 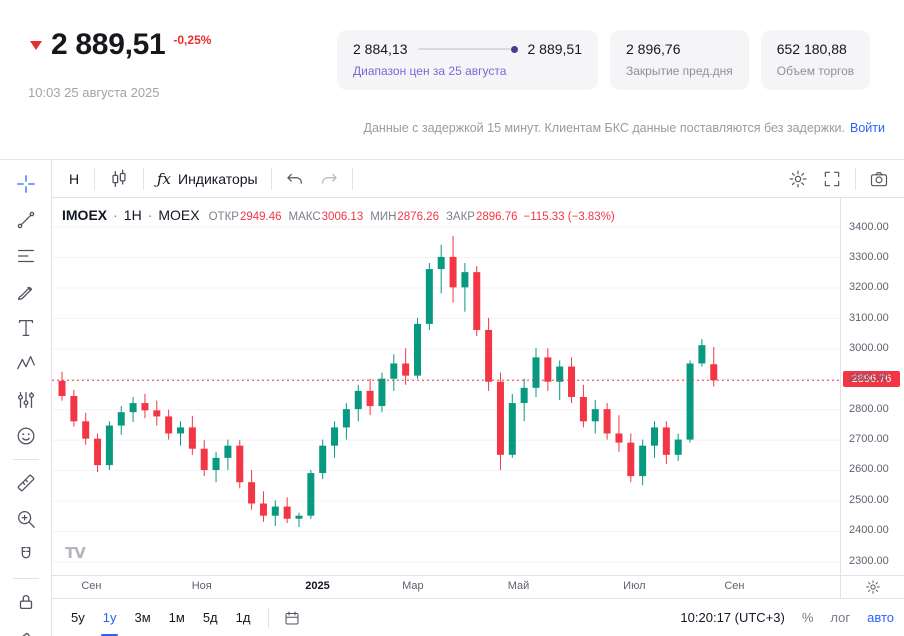 I want to click on zoom-in-icon, so click(x=26, y=519).